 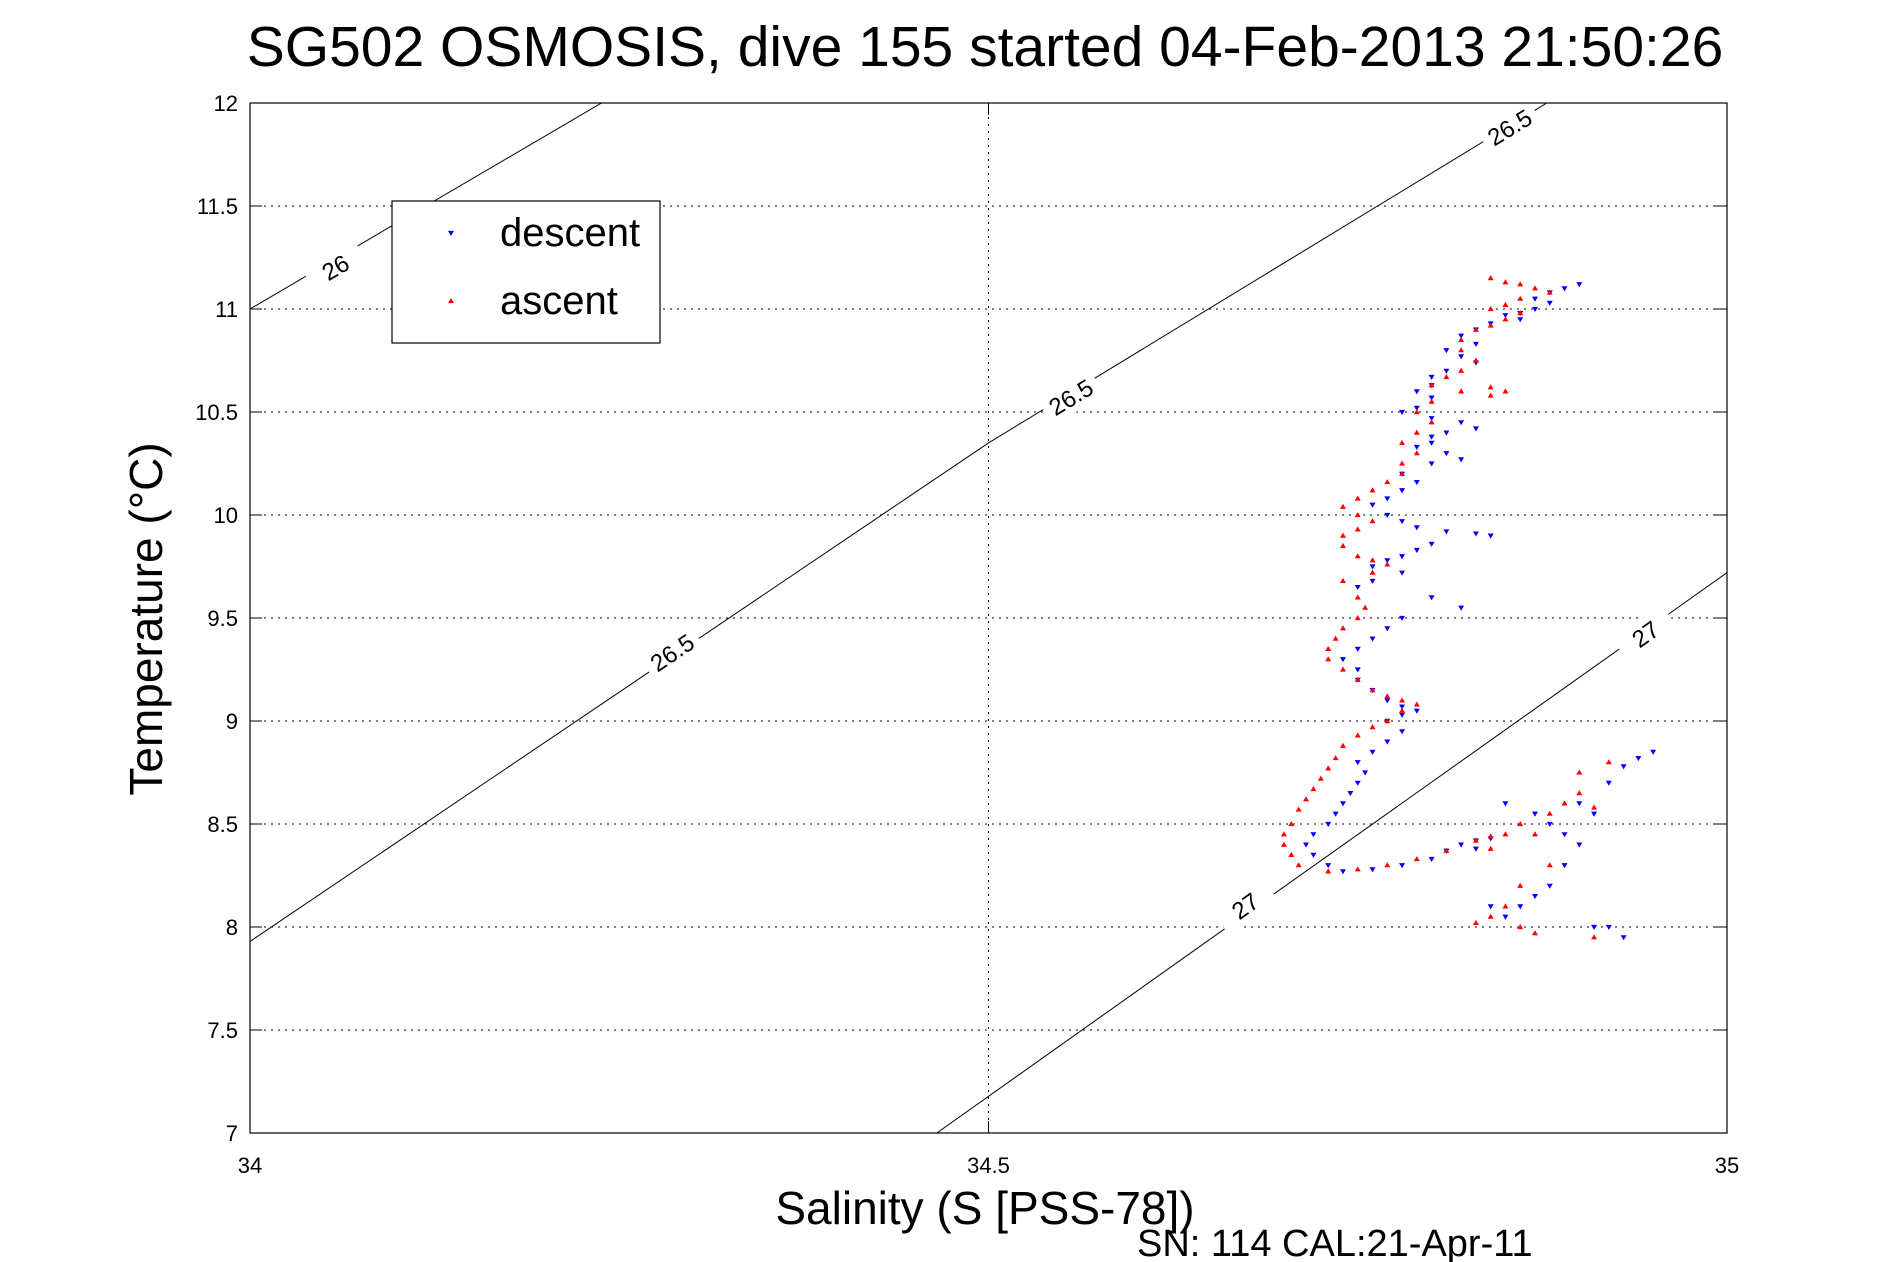 What do you see at coordinates (232, 927) in the screenshot?
I see `y-tick-label: 8` at bounding box center [232, 927].